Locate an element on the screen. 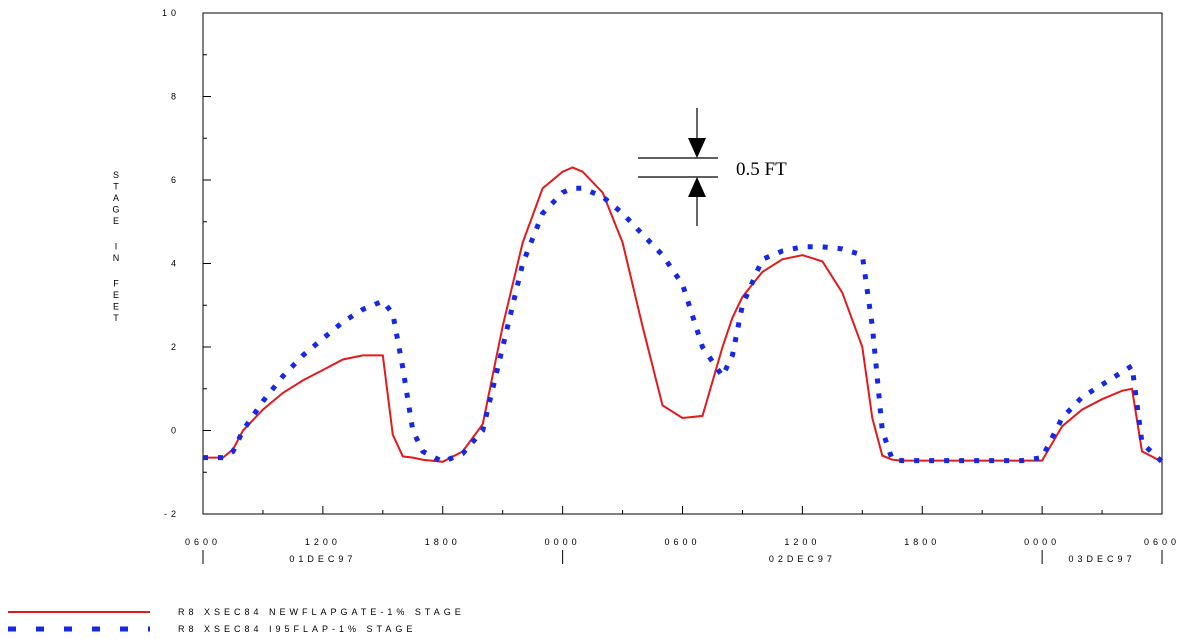  y-axis-title-char: I is located at coordinates (116, 247).